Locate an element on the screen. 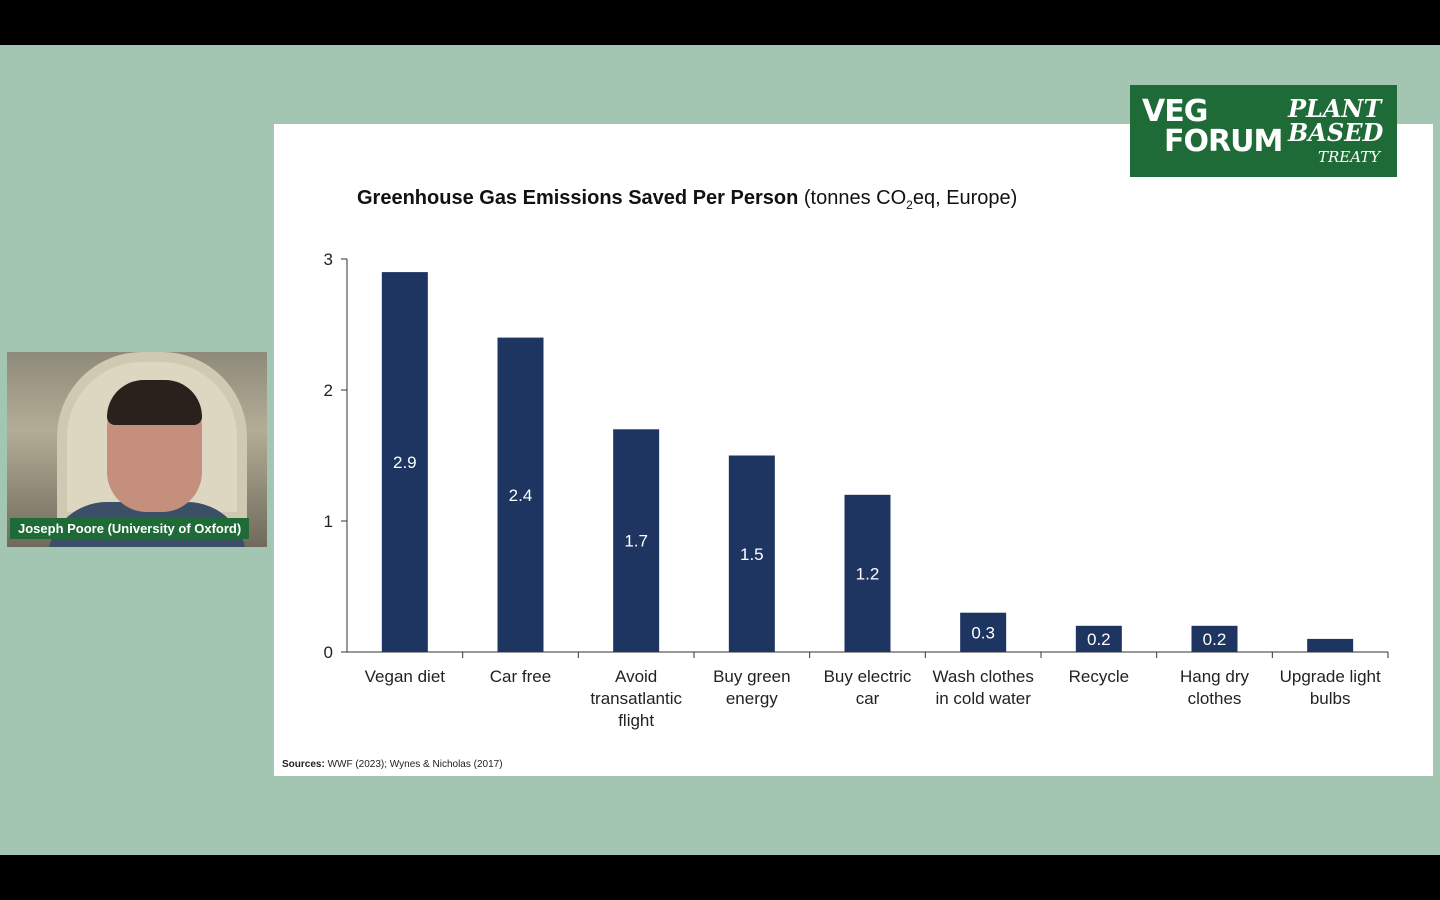  chart-unit-pre: (tonnes CO is located at coordinates (855, 198).